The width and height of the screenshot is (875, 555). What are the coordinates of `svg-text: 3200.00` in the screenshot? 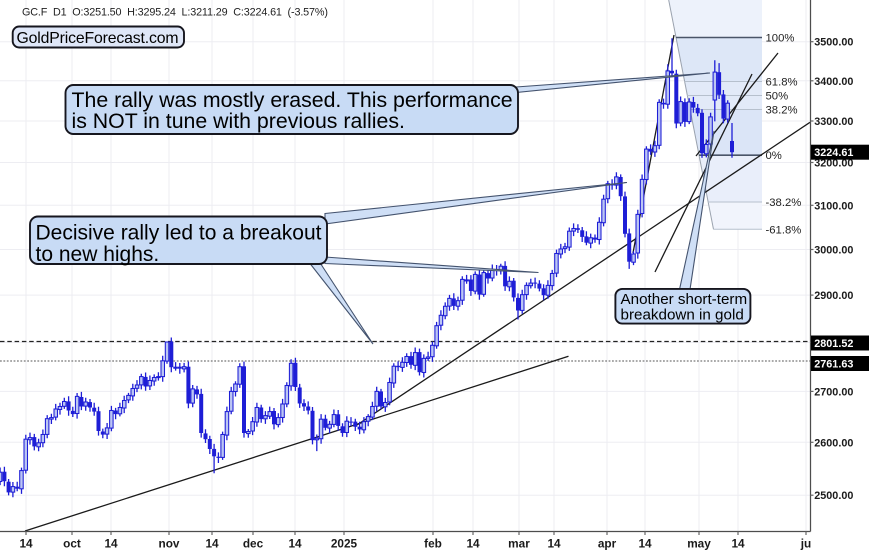 It's located at (833, 164).